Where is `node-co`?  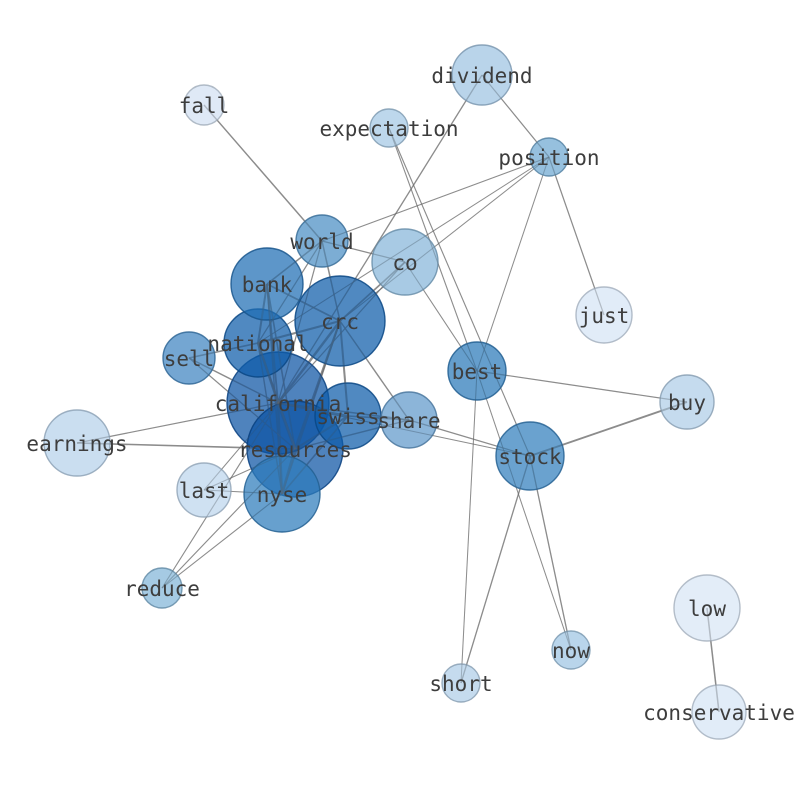
node-co is located at coordinates (405, 262).